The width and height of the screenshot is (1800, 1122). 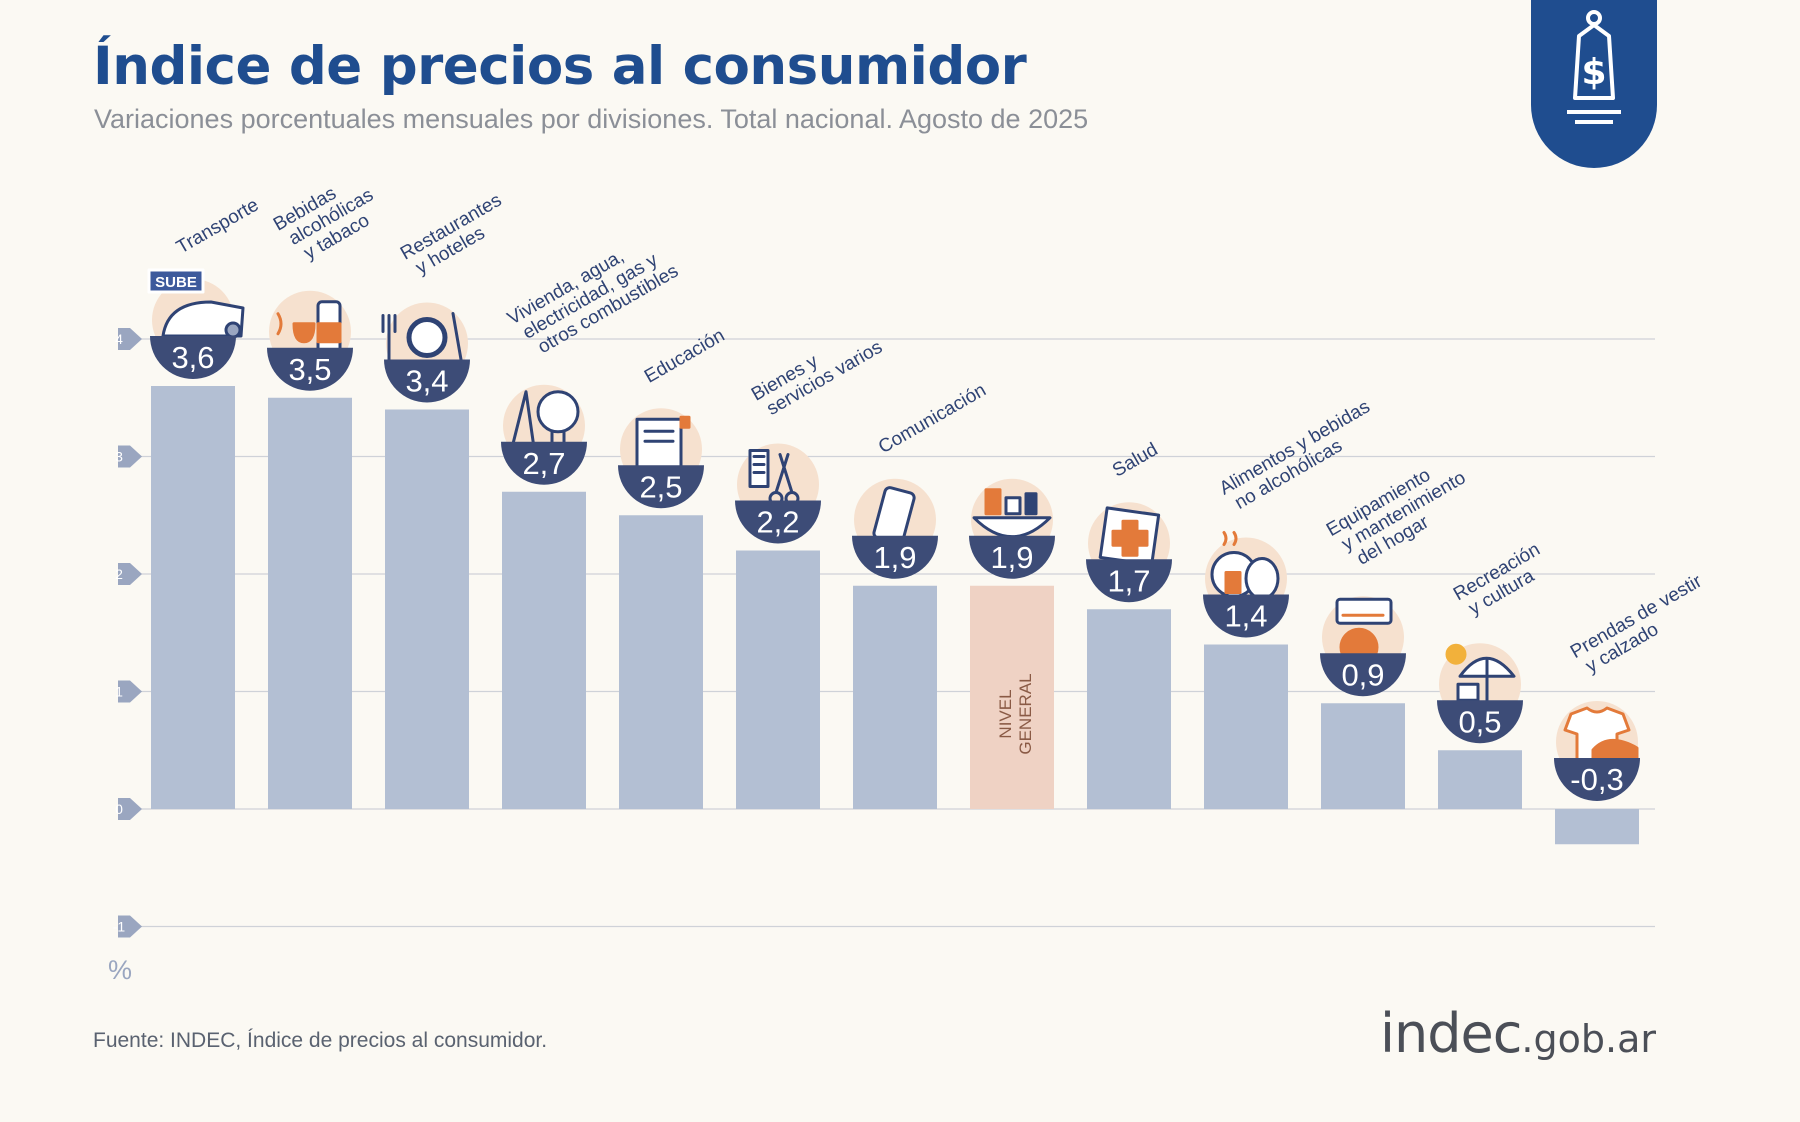 I want to click on bar-group: 1,7 Salud, so click(x=1129, y=624).